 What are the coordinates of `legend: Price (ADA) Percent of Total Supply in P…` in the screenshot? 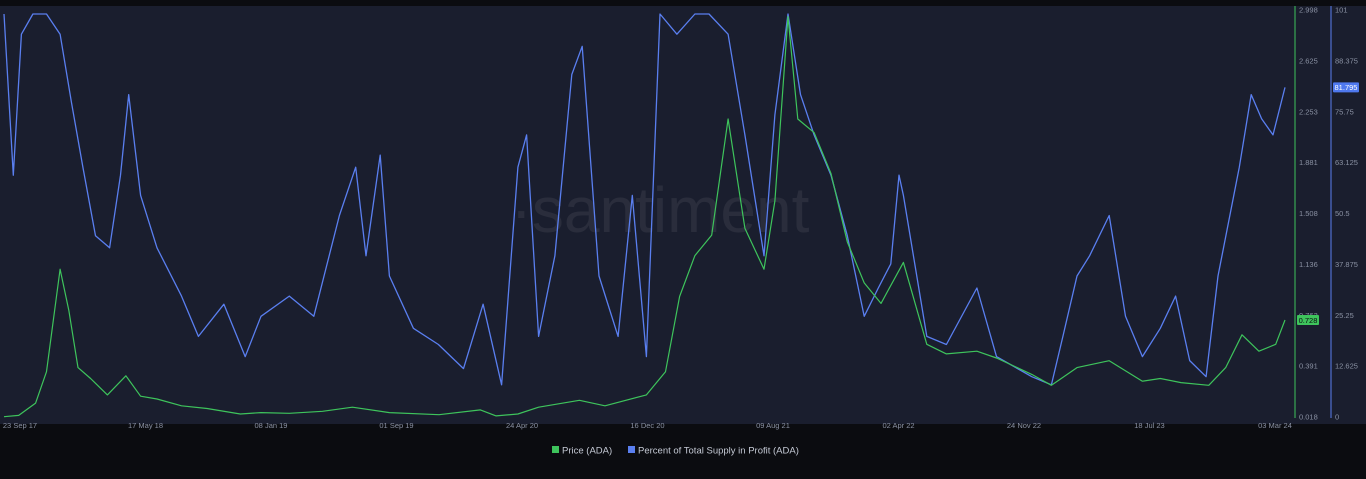 It's located at (675, 451).